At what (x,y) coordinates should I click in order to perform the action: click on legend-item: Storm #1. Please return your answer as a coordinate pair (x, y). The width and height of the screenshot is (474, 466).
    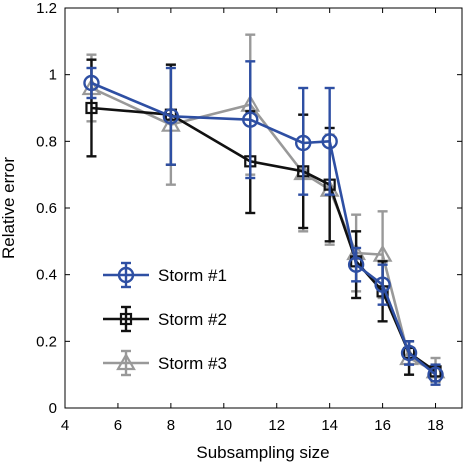
    Looking at the image, I should click on (165, 275).